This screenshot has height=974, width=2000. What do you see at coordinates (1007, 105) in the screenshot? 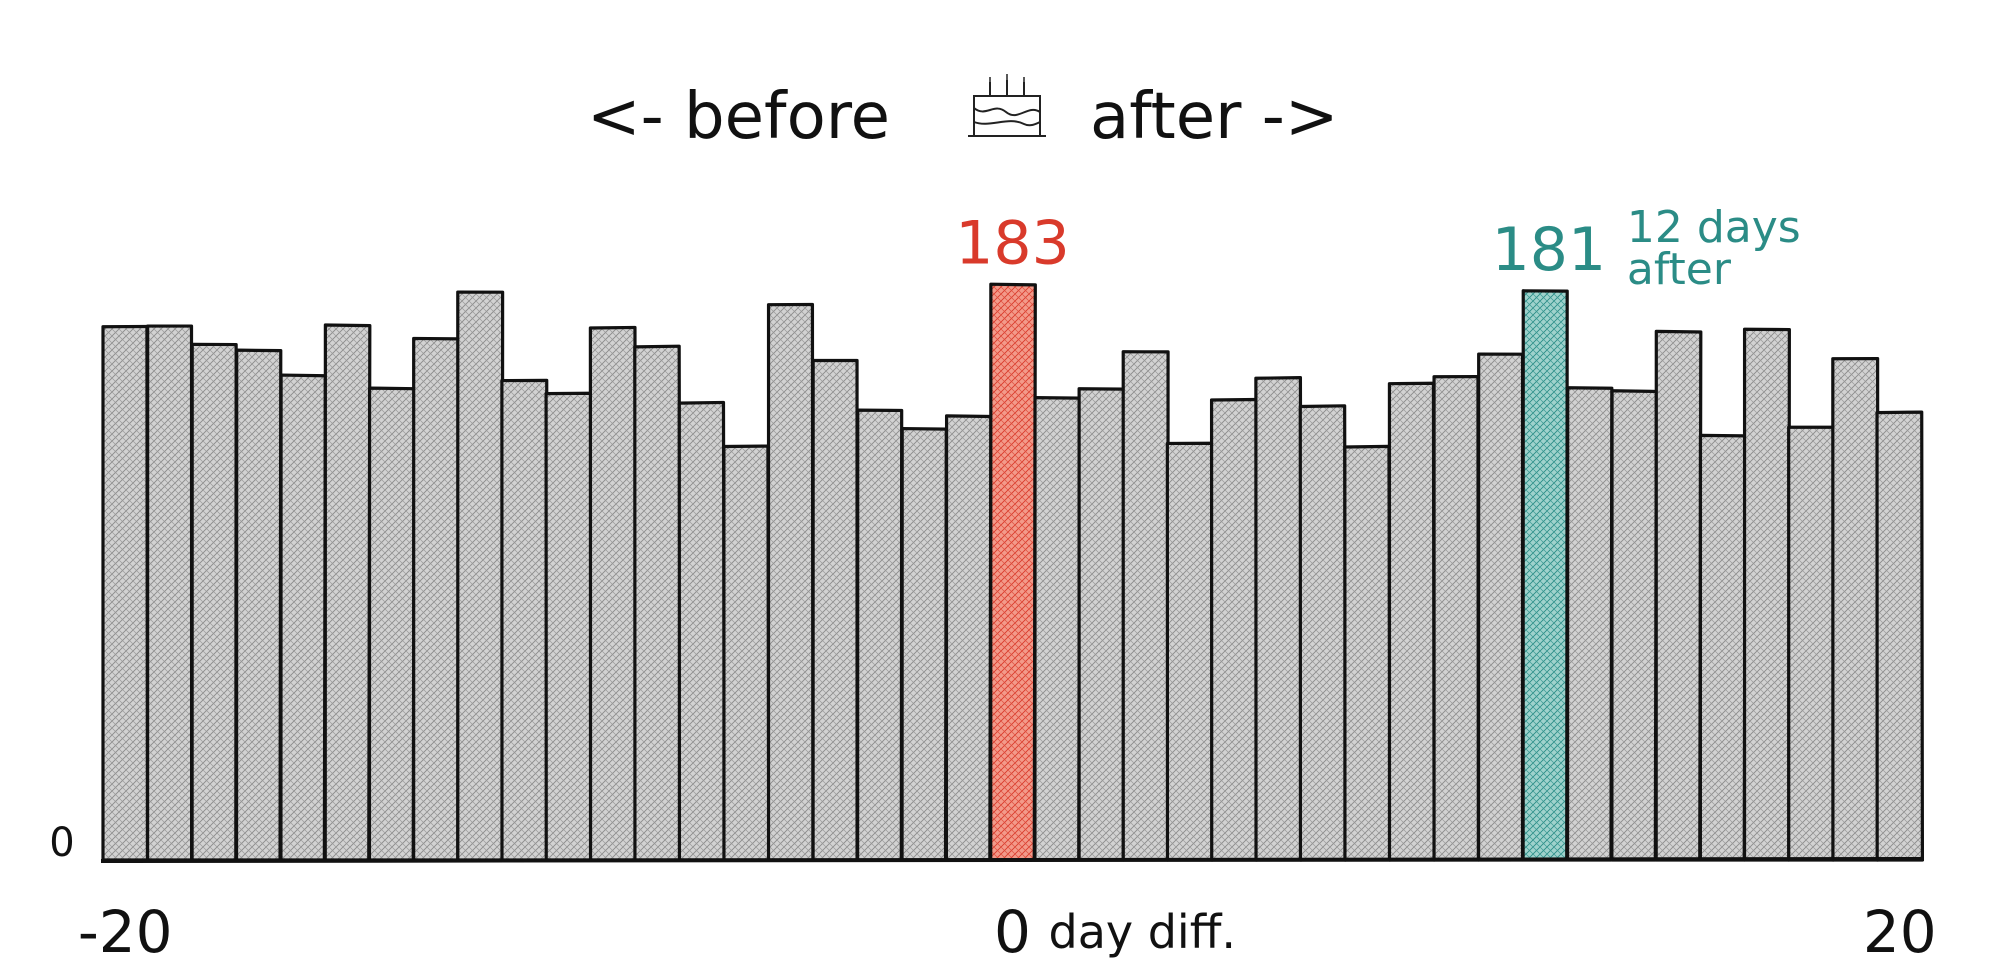
I see `birthday-cake-icon` at bounding box center [1007, 105].